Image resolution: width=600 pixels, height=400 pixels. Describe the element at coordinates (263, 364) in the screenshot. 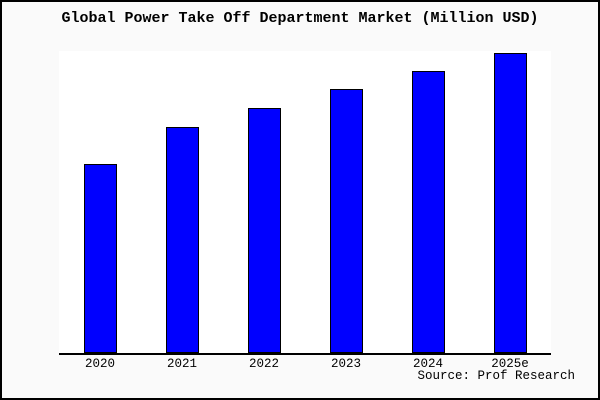

I see `x-tick-2022: 2022` at that location.